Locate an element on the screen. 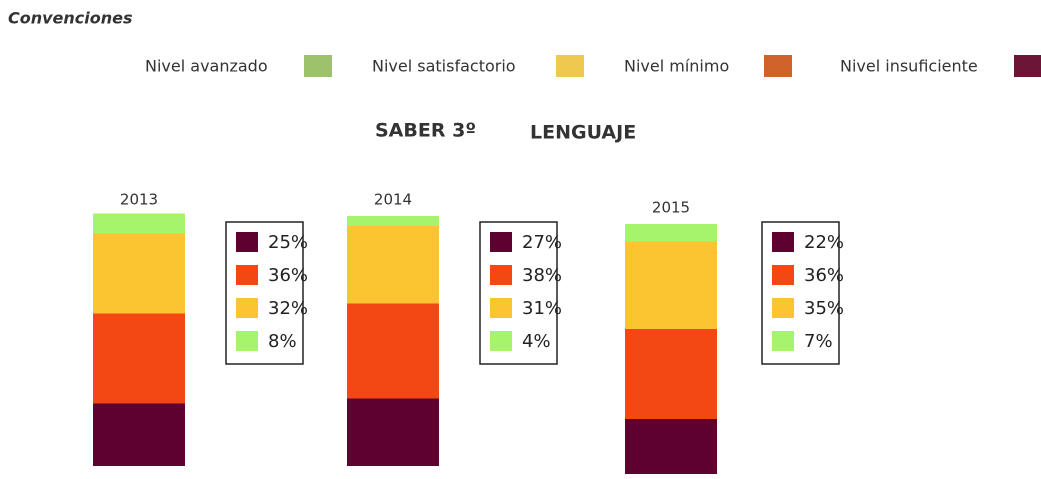 The height and width of the screenshot is (479, 1041). chart-subtitle: LENGUAJE is located at coordinates (583, 133).